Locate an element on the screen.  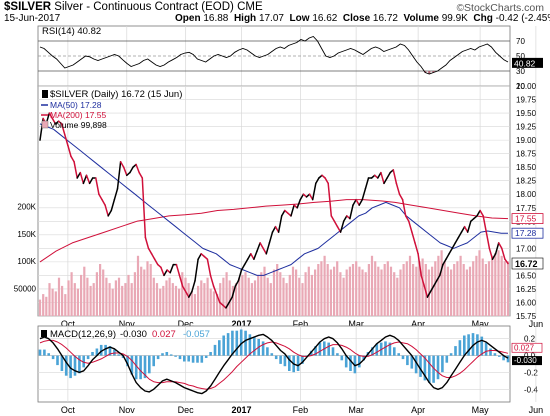
chart-date: 15-Jun-2017 is located at coordinates (32, 18).